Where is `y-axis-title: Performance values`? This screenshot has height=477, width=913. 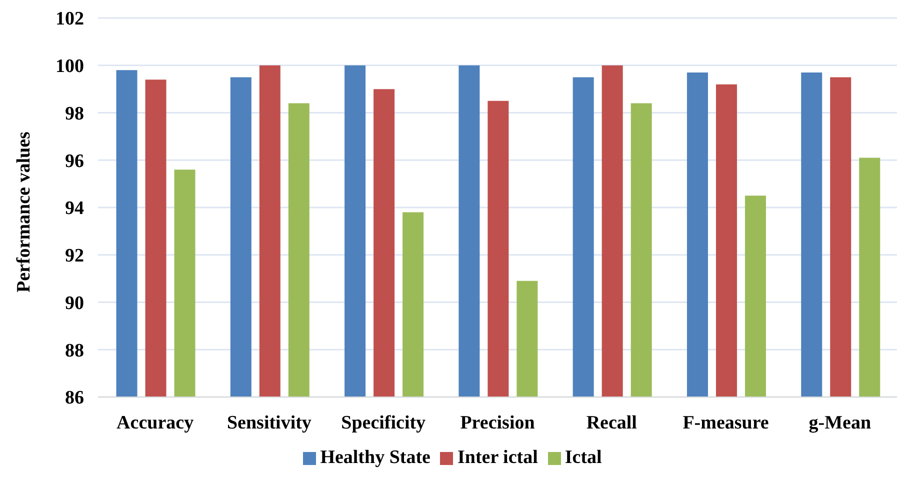 y-axis-title: Performance values is located at coordinates (24, 212).